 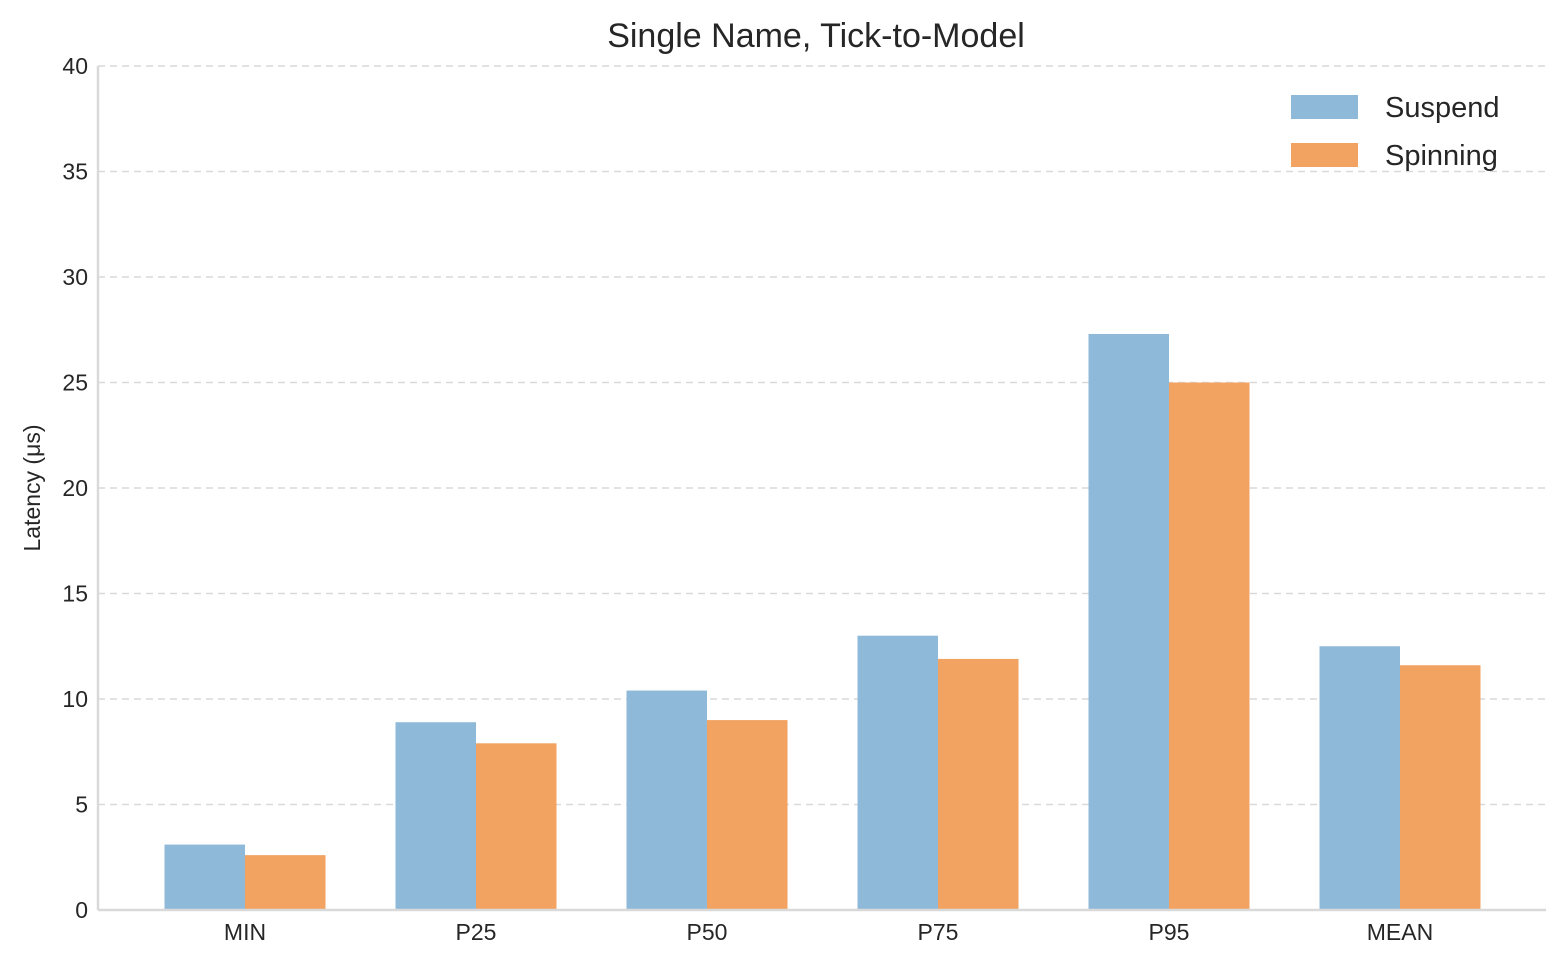 I want to click on legend-label-suspend: Suspend, so click(x=1442, y=108).